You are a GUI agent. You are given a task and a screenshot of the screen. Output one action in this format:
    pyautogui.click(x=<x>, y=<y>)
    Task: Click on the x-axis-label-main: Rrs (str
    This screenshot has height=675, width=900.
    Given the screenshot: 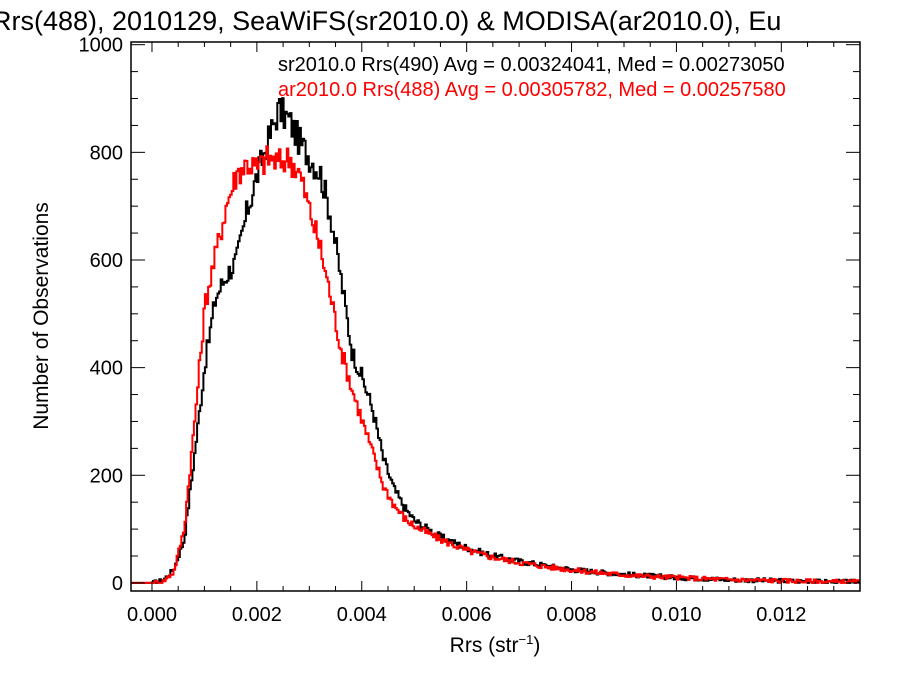 What is the action you would take?
    pyautogui.click(x=484, y=645)
    